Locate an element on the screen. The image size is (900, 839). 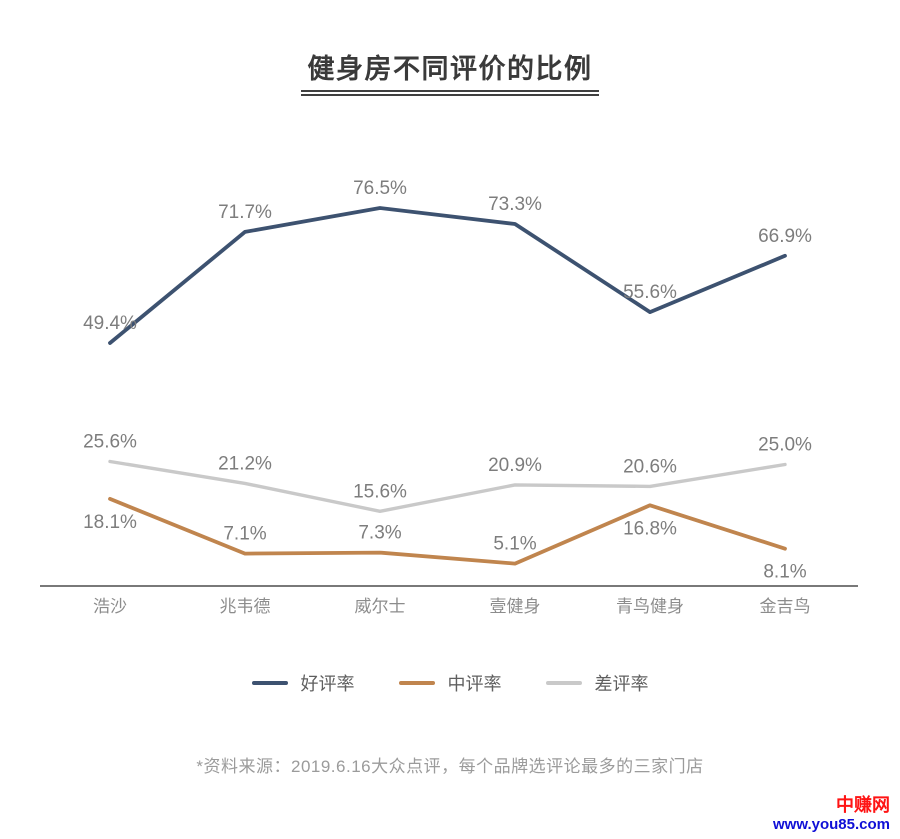
data-label-series-1-point-0: 18.1% is located at coordinates (110, 522).